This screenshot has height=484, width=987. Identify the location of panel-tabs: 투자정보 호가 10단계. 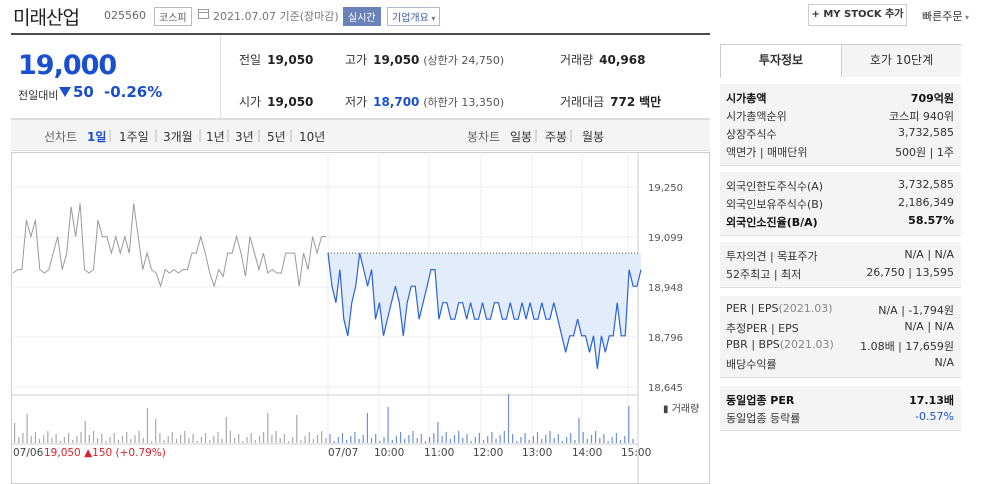
(840, 60).